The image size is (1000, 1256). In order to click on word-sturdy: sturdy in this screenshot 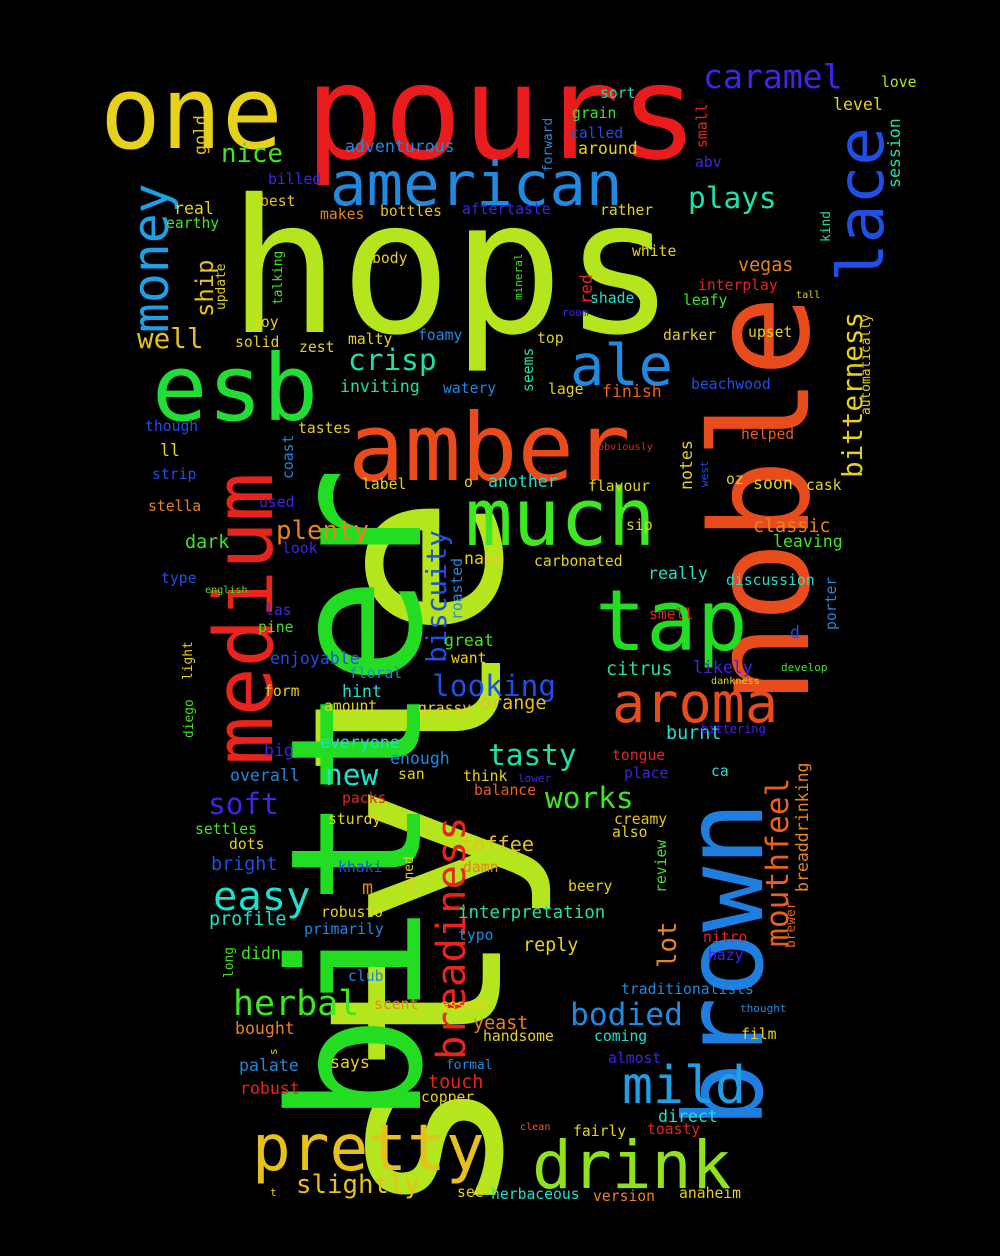, I will do `click(354, 819)`.